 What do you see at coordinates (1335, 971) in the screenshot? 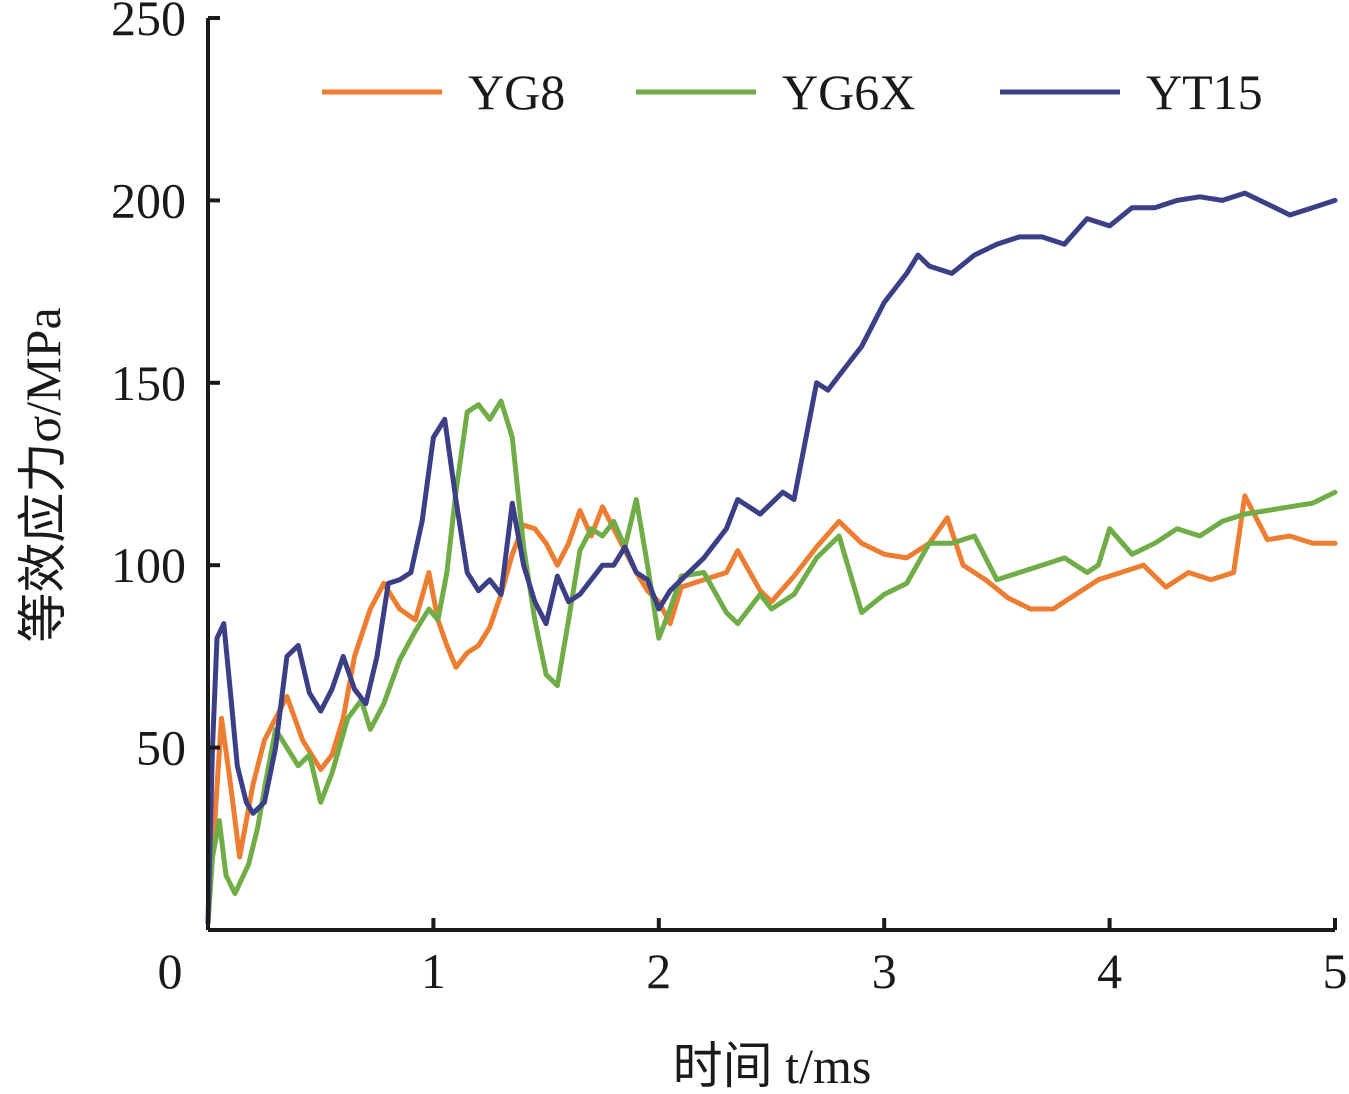
I see `x-tick-label: 5` at bounding box center [1335, 971].